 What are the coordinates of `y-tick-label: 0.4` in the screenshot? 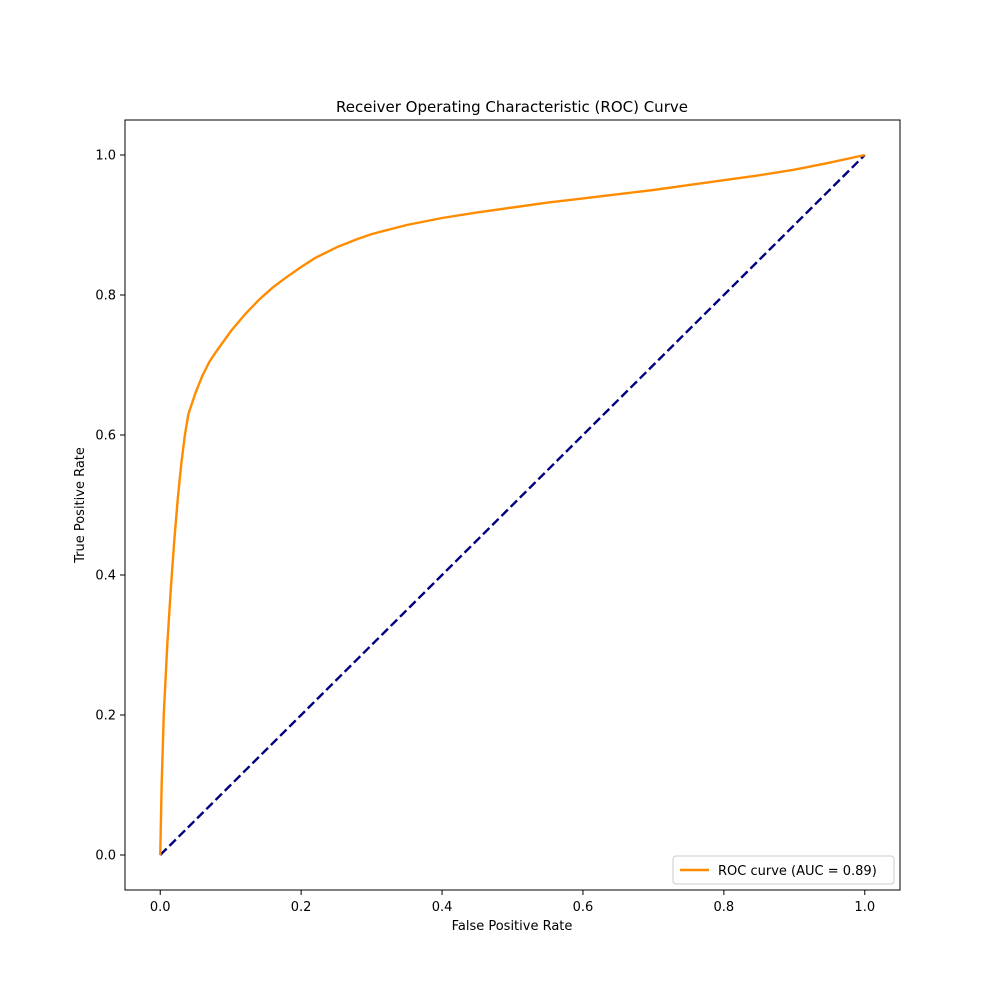 It's located at (105, 576).